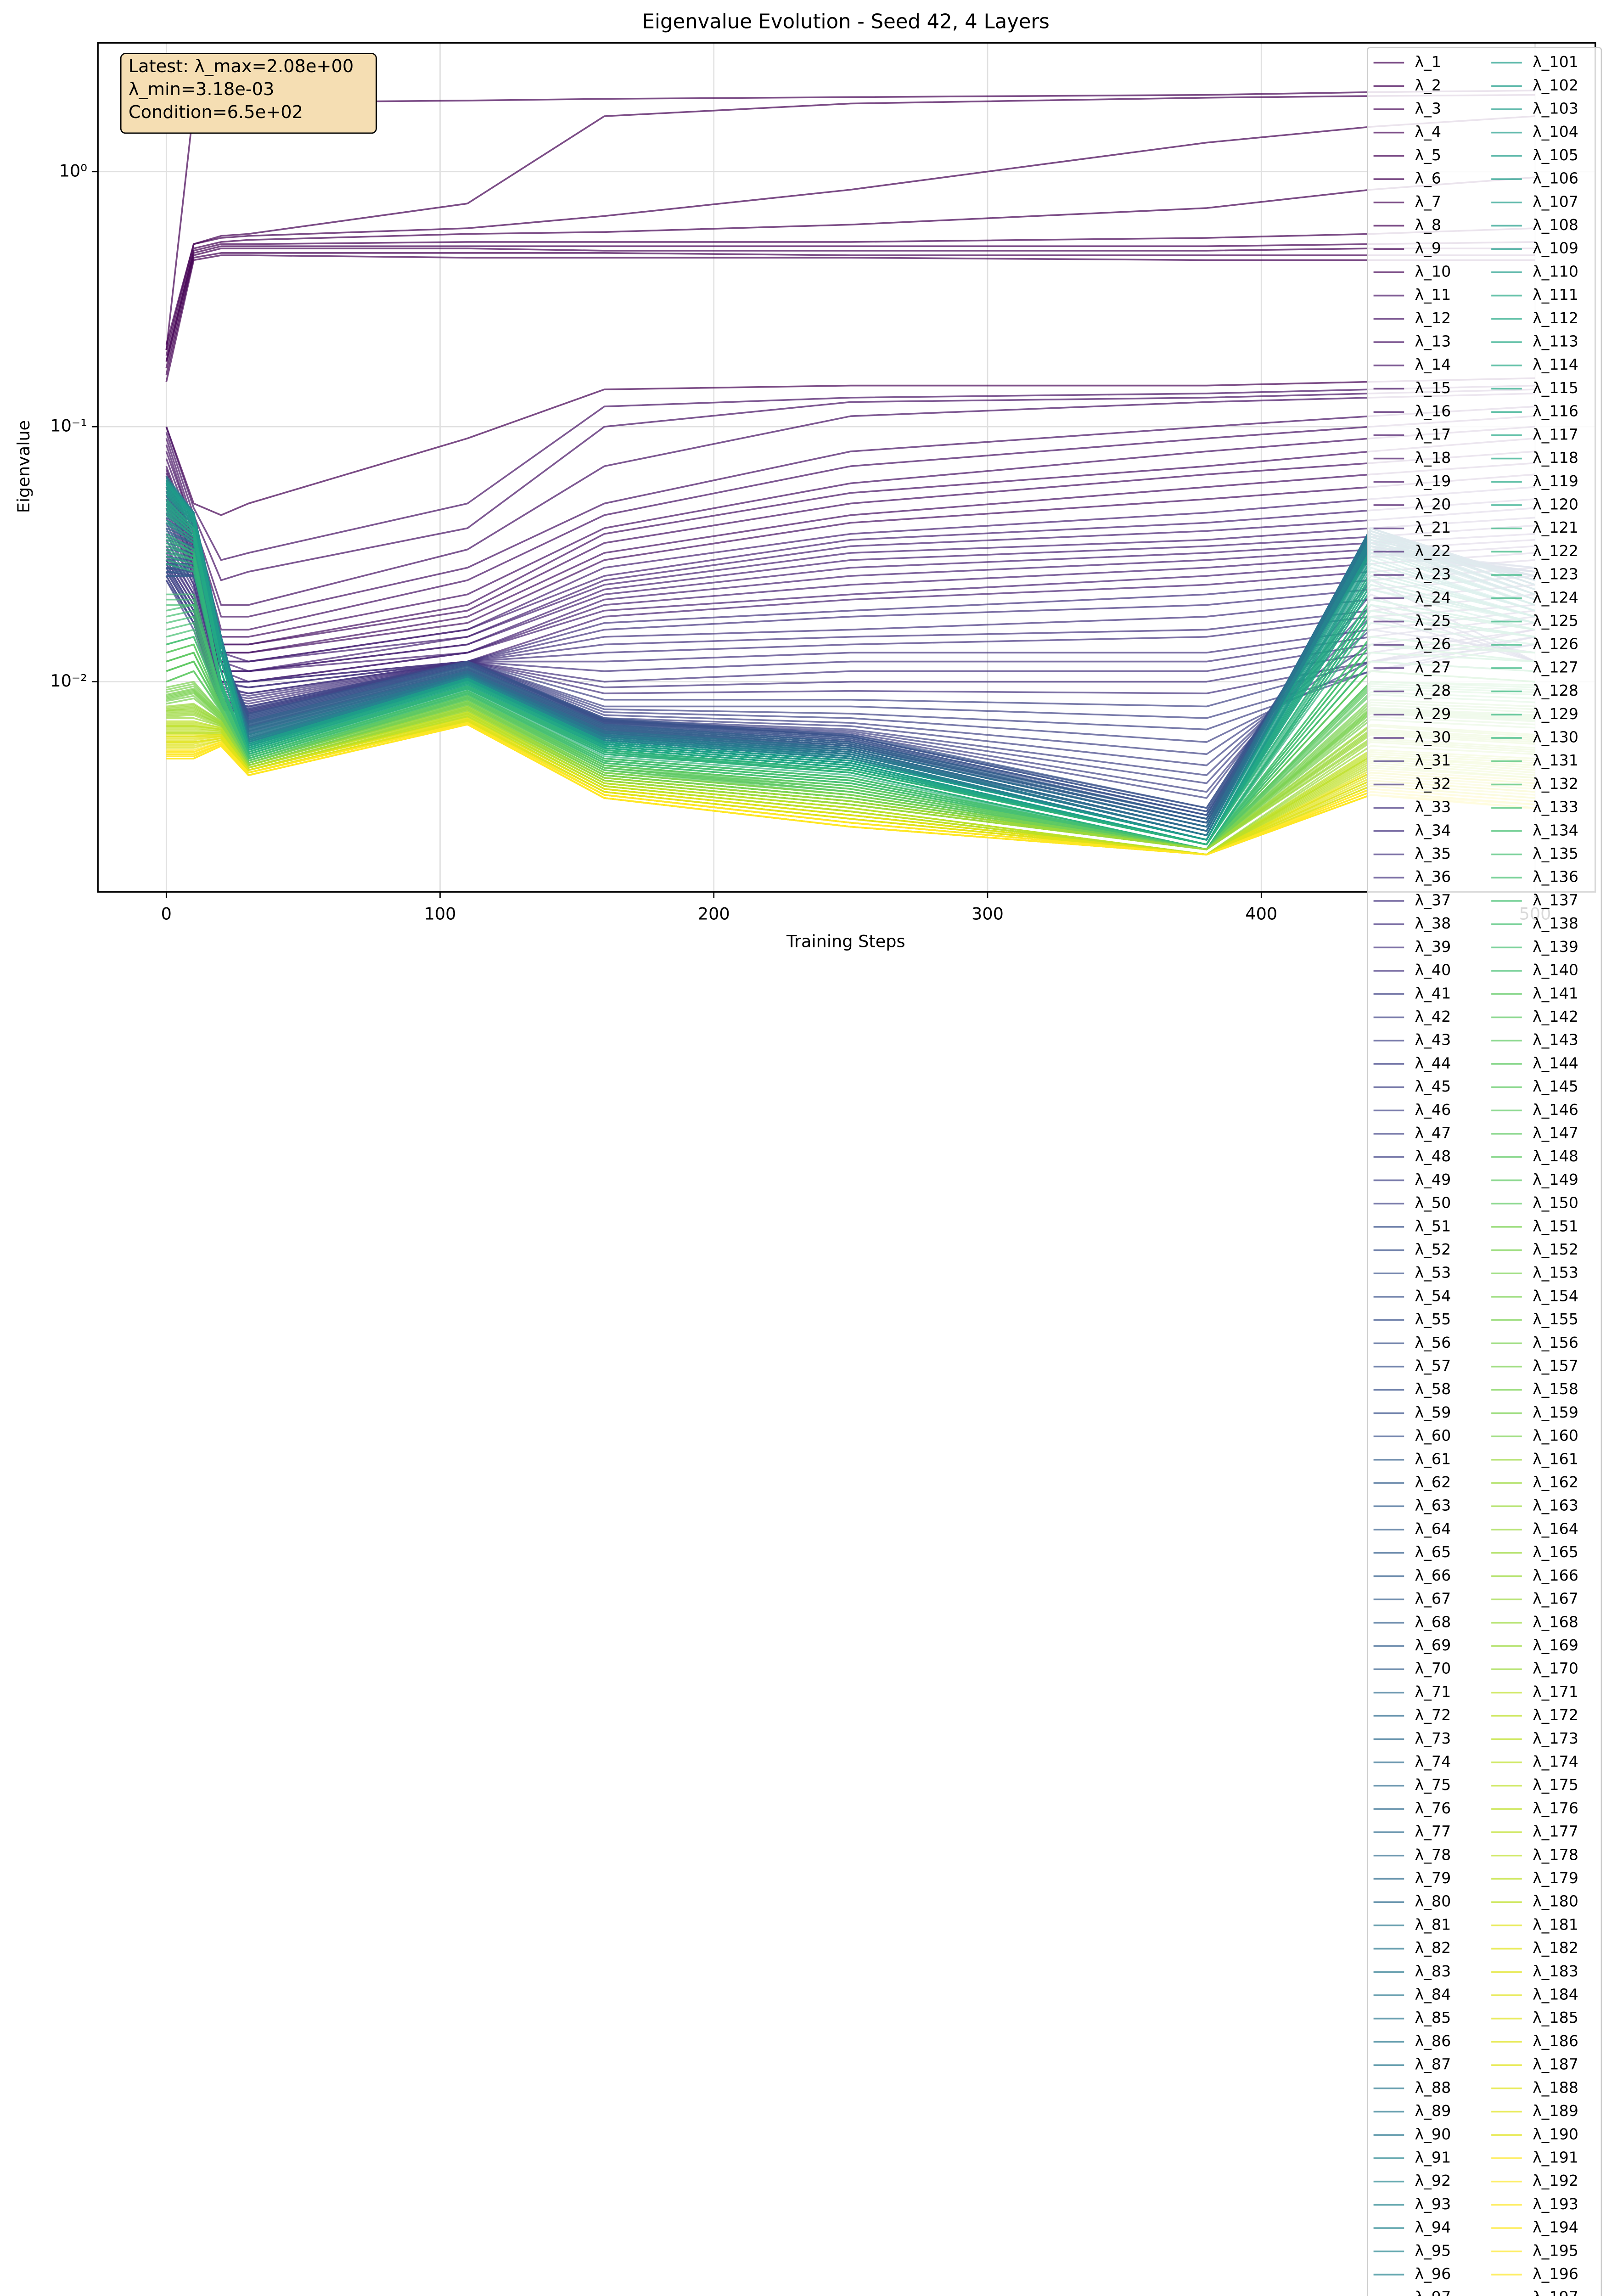 This screenshot has height=2296, width=1606. I want to click on legend-label: λ_27, so click(1433, 667).